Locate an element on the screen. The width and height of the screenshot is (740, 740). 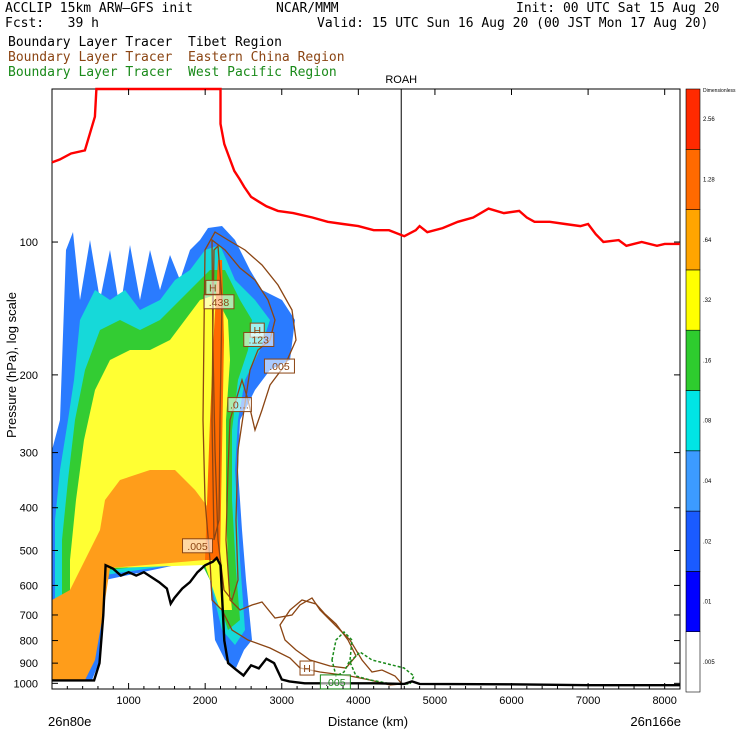
colorbar-level: .08 is located at coordinates (707, 422).